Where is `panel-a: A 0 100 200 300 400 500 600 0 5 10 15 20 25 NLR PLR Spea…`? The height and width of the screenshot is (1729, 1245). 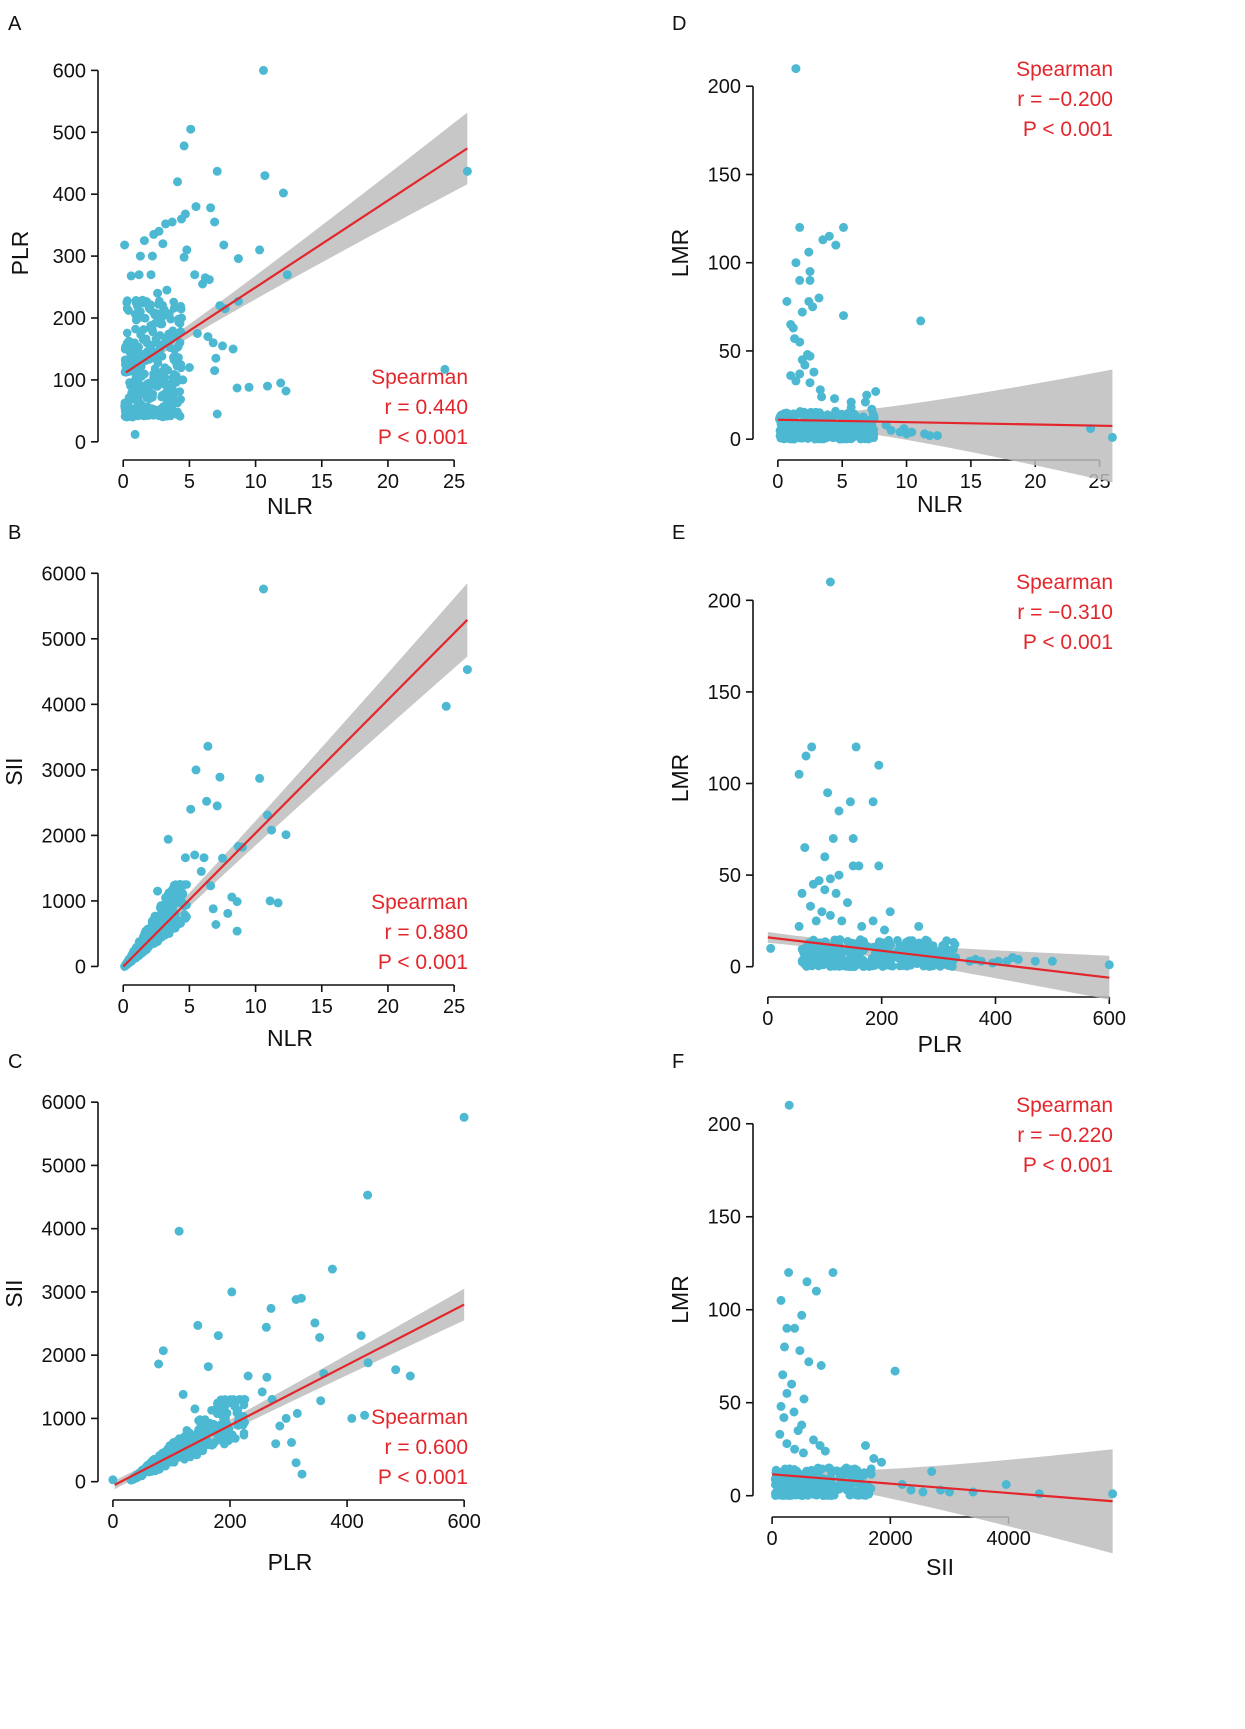 panel-a: A 0 100 200 300 400 500 600 0 5 10 15 20 25 NLR PLR Spea… is located at coordinates (239, 266).